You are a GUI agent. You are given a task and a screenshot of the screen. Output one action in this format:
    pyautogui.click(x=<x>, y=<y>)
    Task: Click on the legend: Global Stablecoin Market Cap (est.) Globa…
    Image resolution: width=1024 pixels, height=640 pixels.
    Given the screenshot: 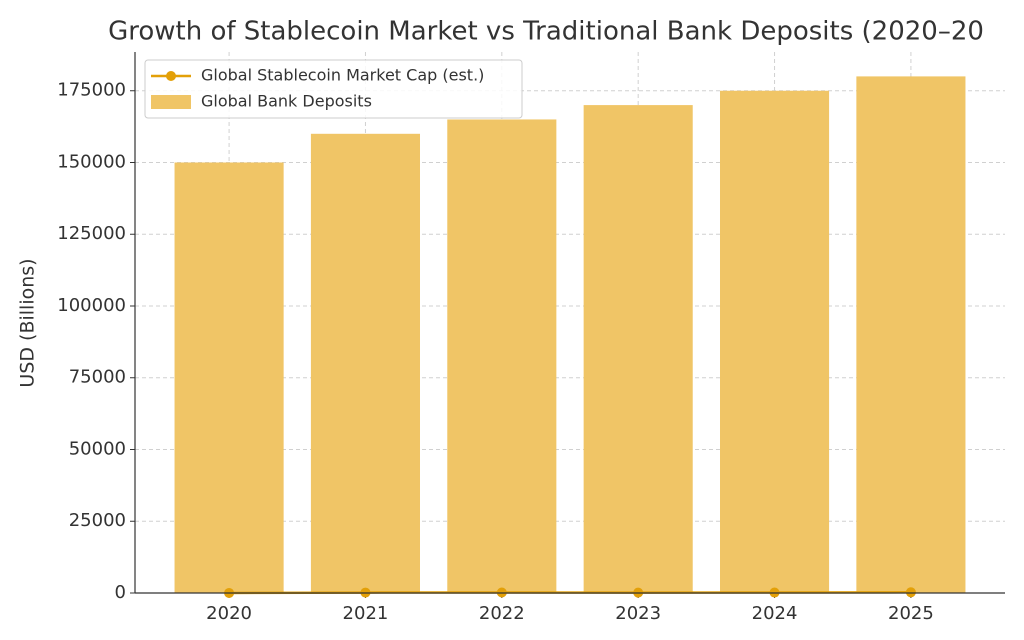 What is the action you would take?
    pyautogui.click(x=333, y=89)
    